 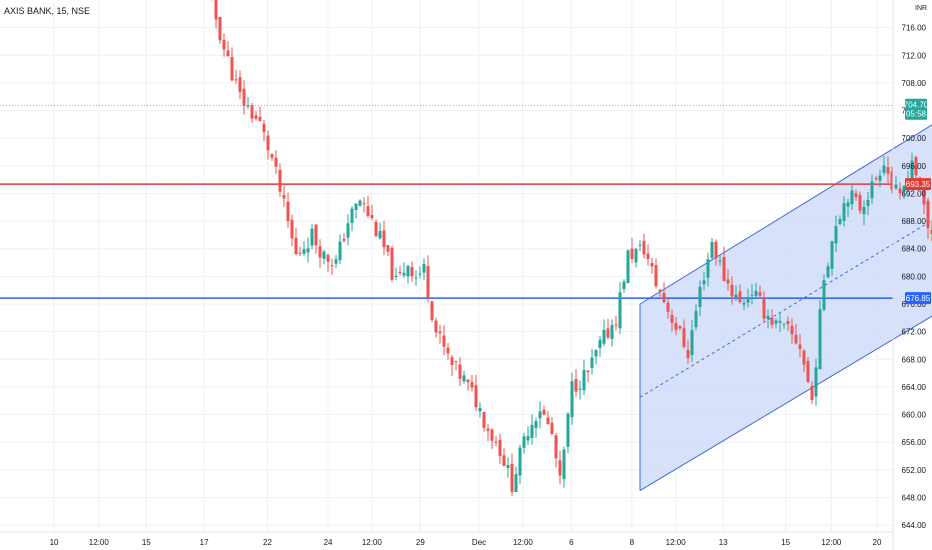 I want to click on y-tick-label: 672.00, so click(x=914, y=332).